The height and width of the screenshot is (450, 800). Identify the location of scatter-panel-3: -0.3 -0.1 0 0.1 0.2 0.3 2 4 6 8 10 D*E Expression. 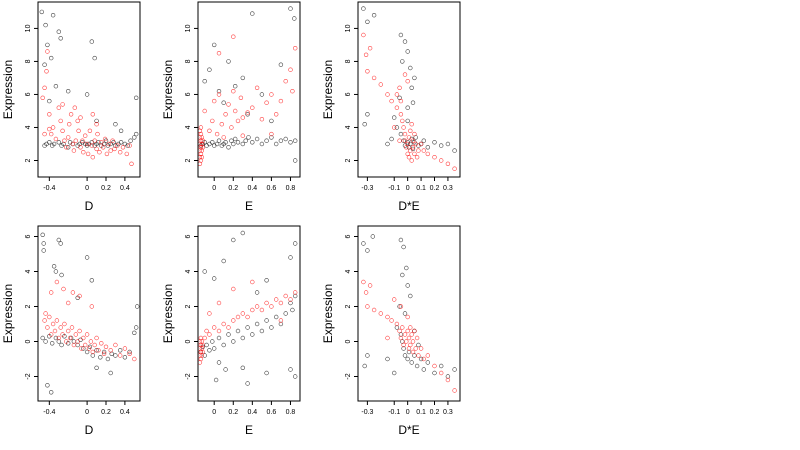
(391, 107).